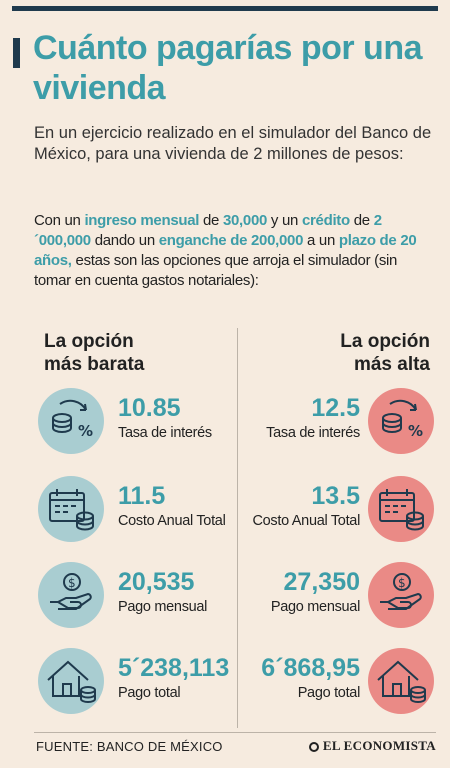 The image size is (450, 768). Describe the element at coordinates (165, 433) in the screenshot. I see `cheap-interest-label: Tasa de interés` at that location.